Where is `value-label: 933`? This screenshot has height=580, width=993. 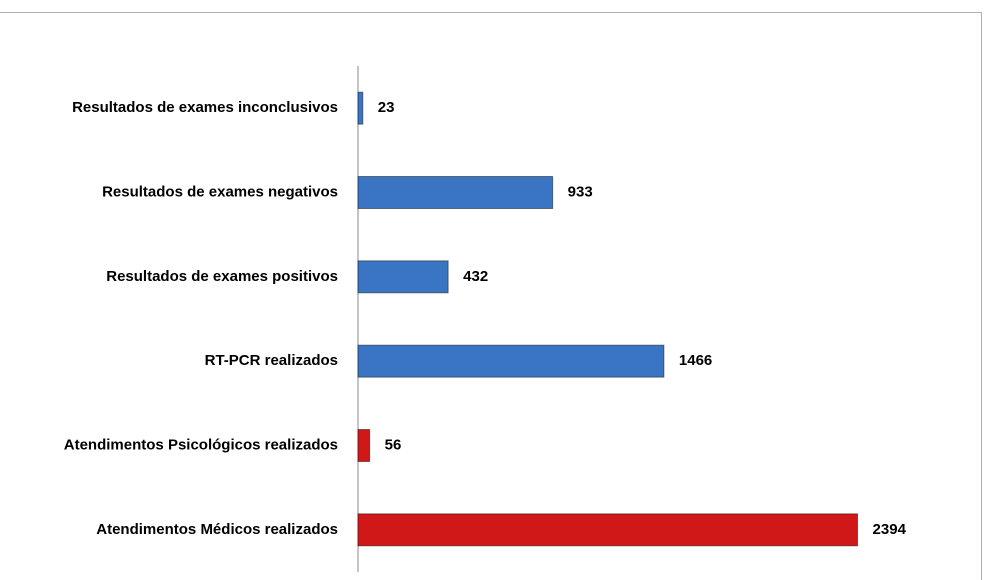
value-label: 933 is located at coordinates (580, 191).